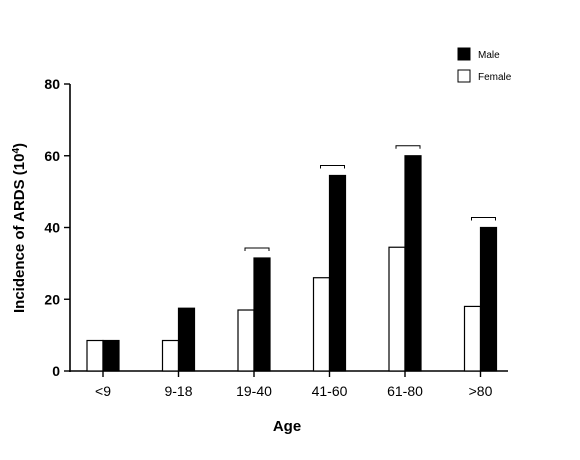 The image size is (580, 460). Describe the element at coordinates (287, 426) in the screenshot. I see `x-axis-title: Age` at that location.